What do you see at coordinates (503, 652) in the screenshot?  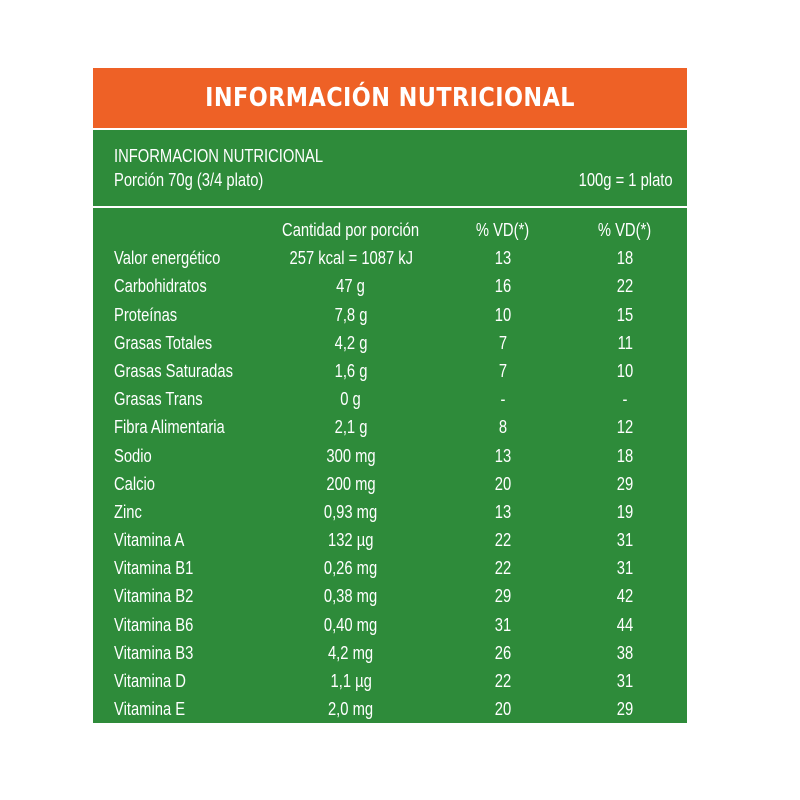 I see `nutrient-vd-portion: 26` at bounding box center [503, 652].